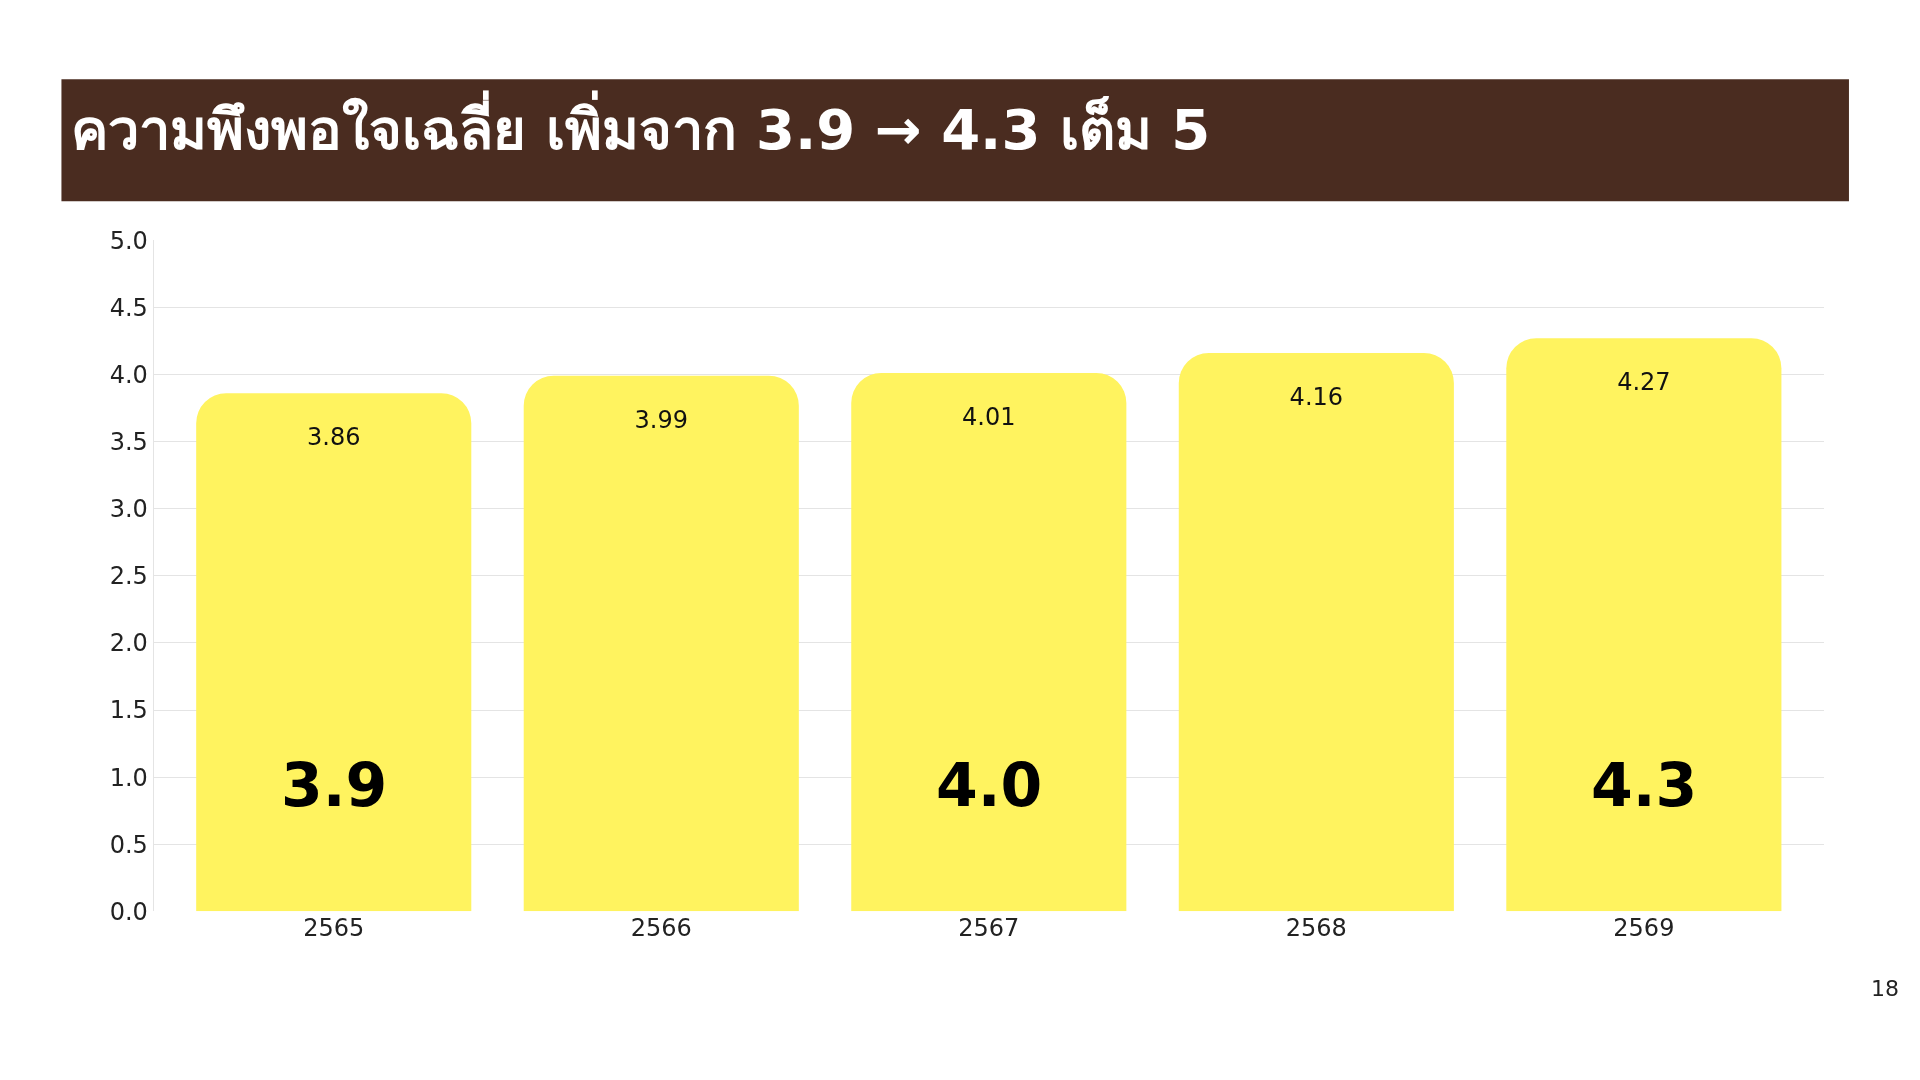  Describe the element at coordinates (128, 777) in the screenshot. I see `text: 1.0` at that location.